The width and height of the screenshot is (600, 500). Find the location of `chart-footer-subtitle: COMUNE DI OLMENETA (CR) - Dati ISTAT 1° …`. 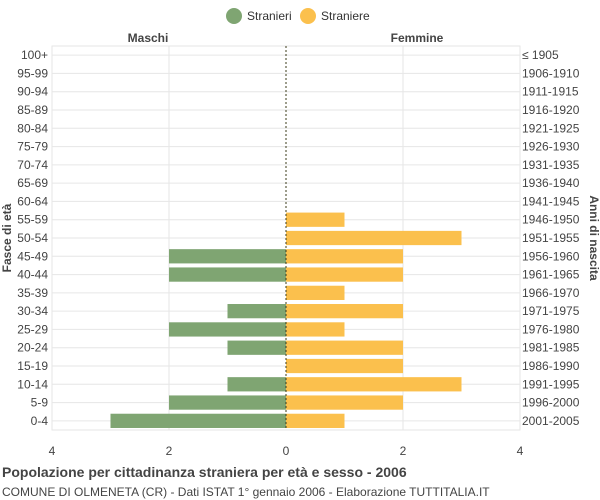

chart-footer-subtitle: COMUNE DI OLMENETA (CR) - Dati ISTAT 1° … is located at coordinates (246, 492).